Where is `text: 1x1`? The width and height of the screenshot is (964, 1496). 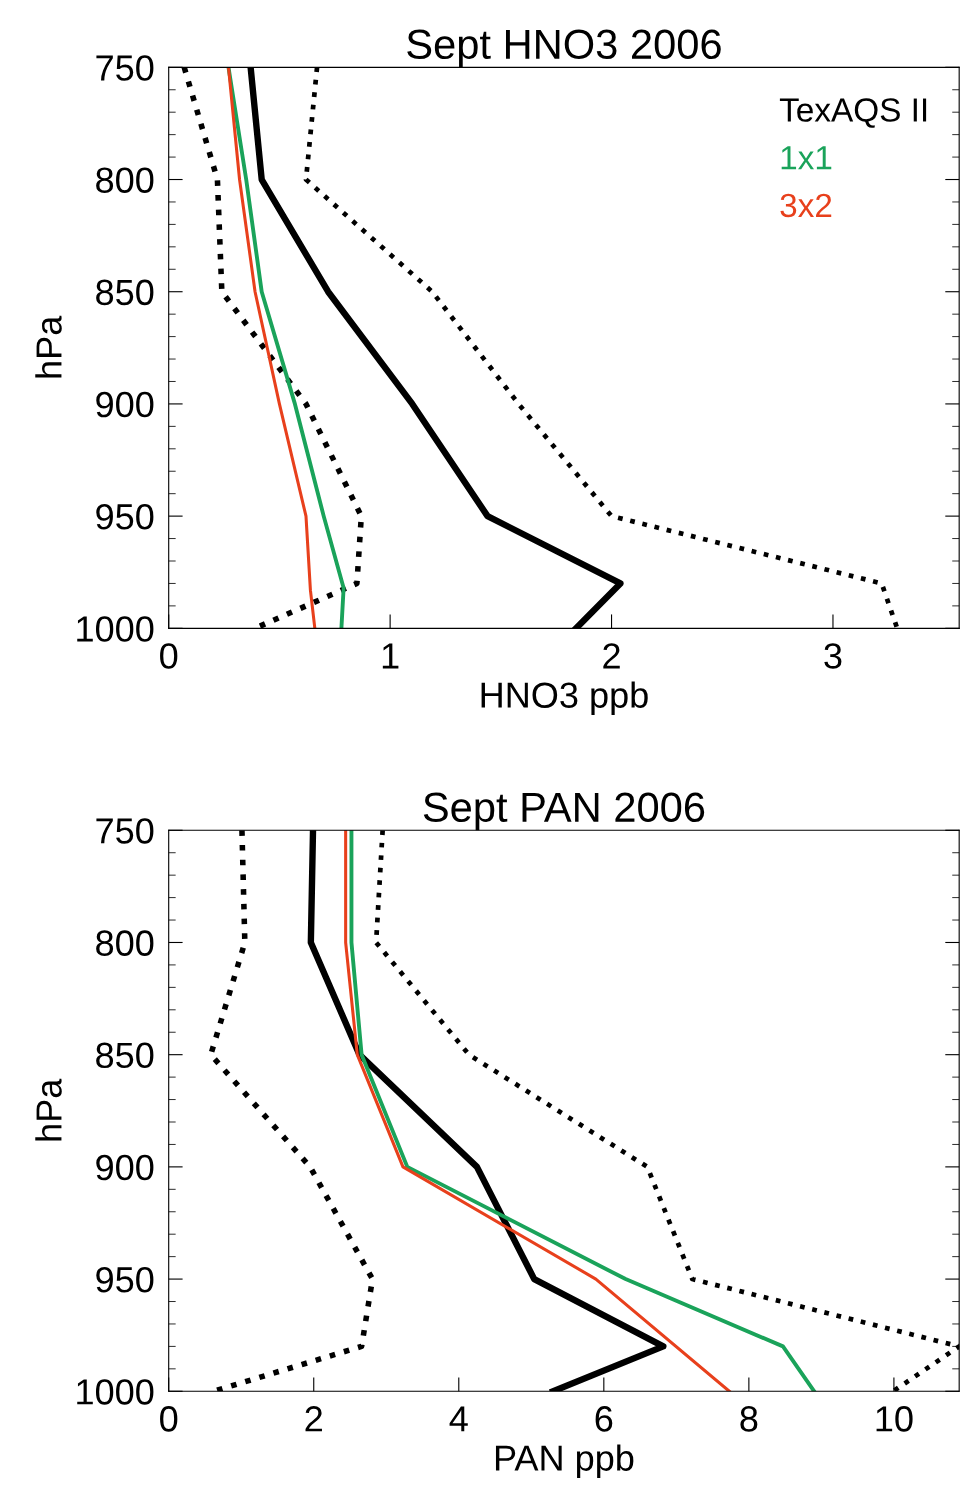
text: 1x1 is located at coordinates (806, 158).